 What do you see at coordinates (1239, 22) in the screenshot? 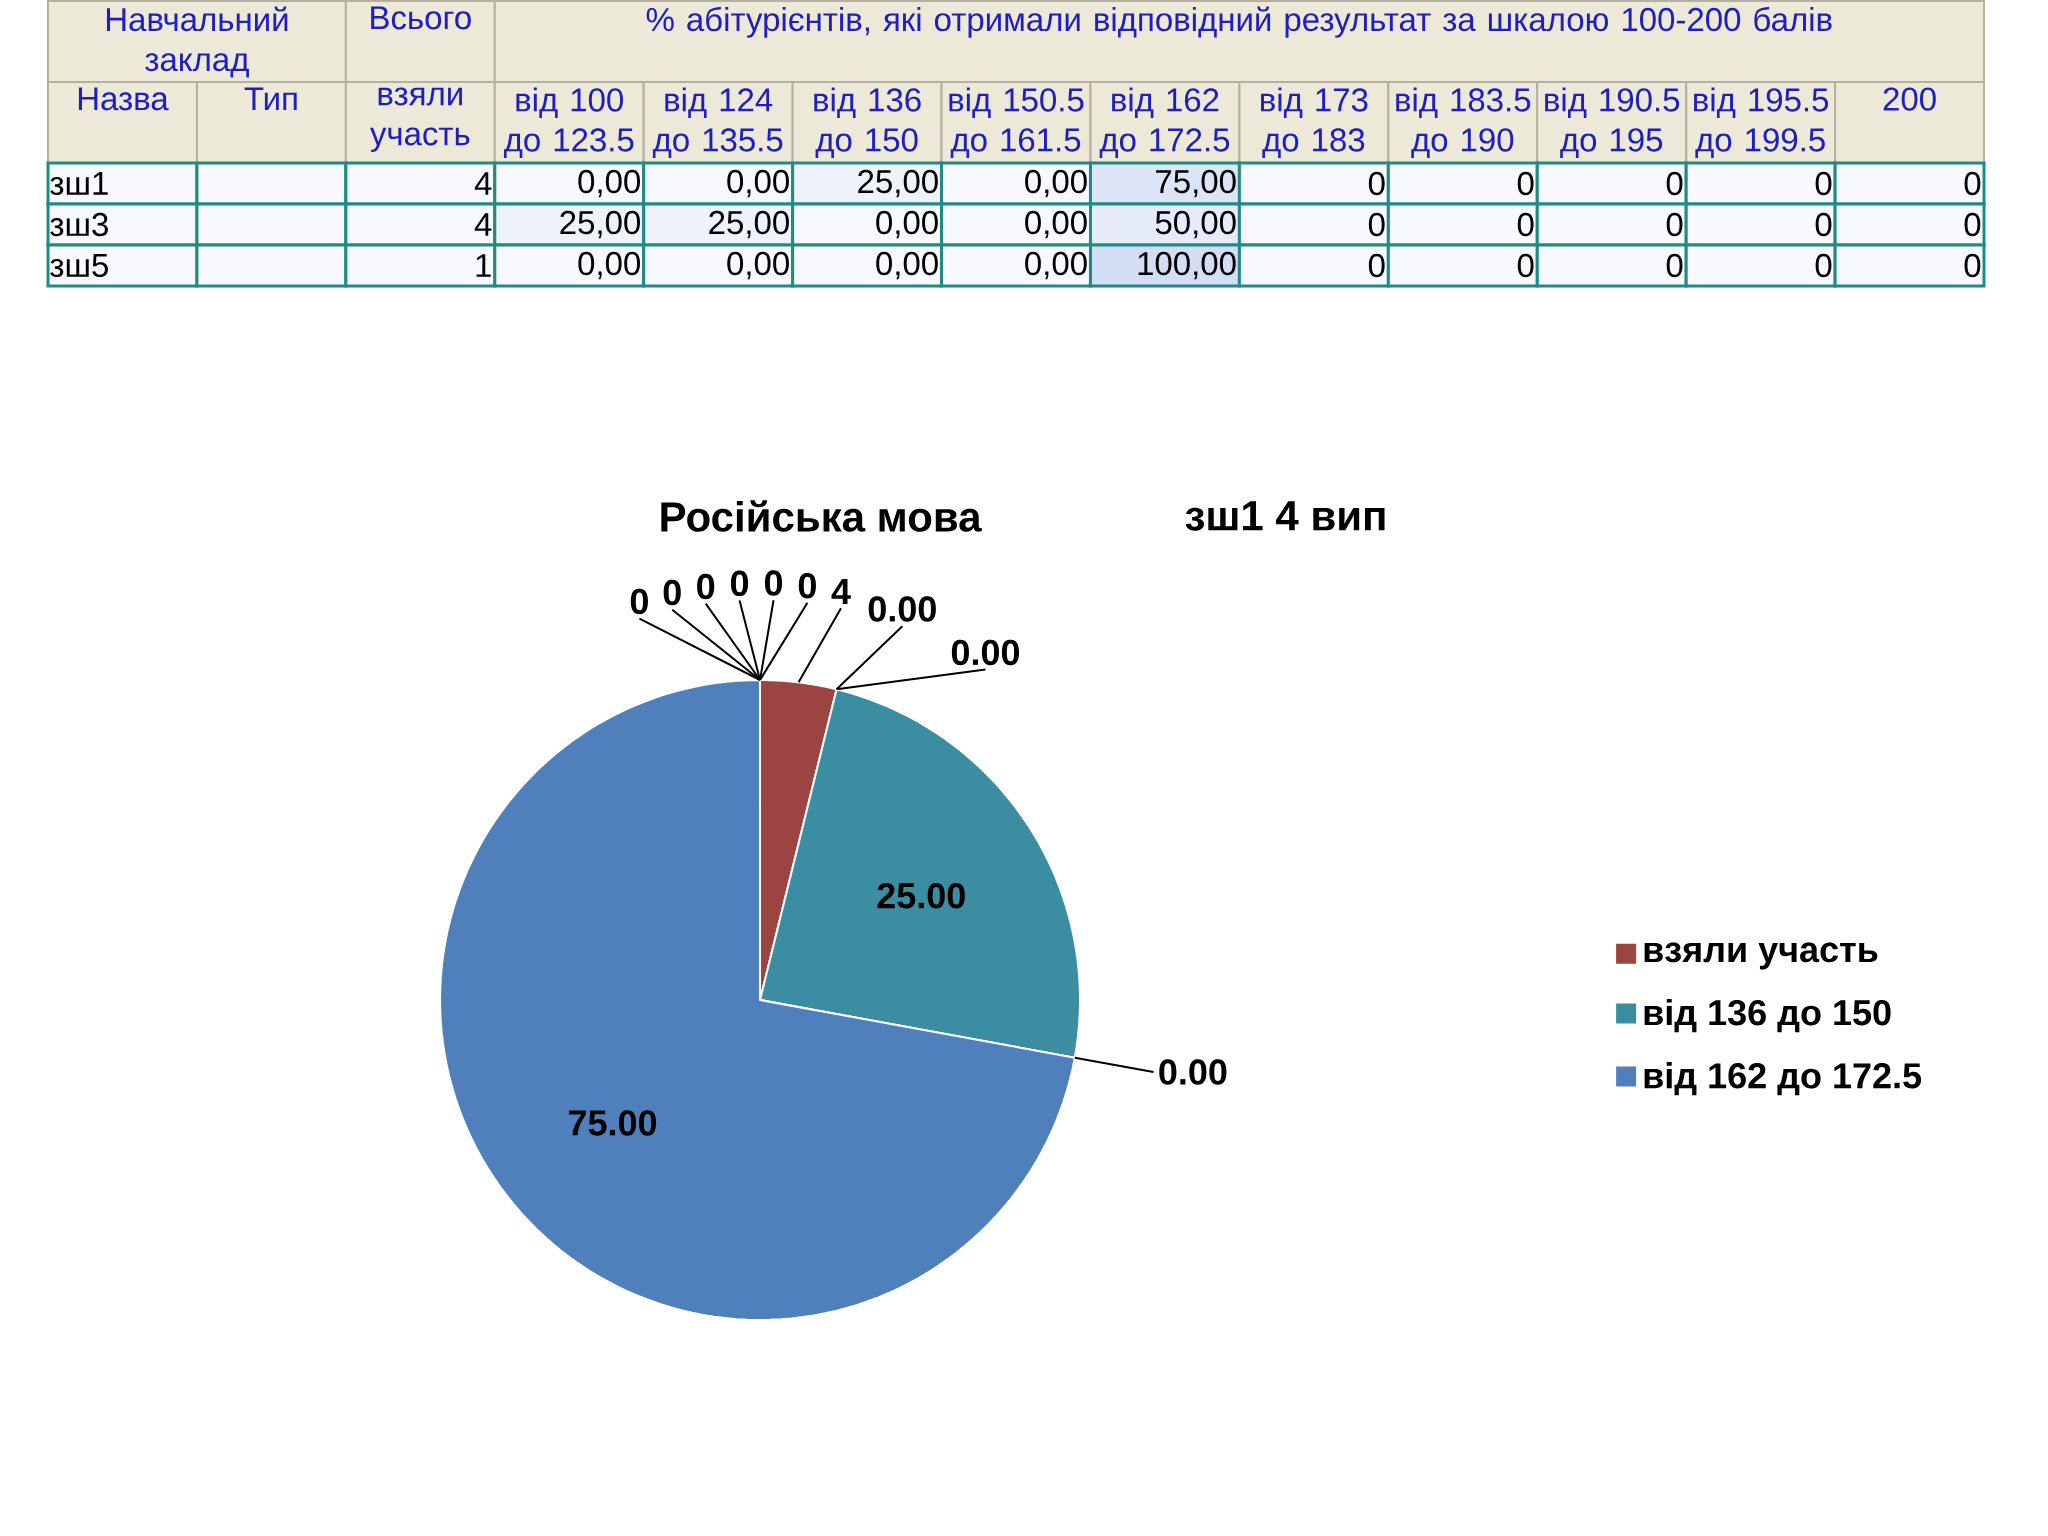
I see `text: % абітурієнтів, які отримали відповідний результат за шкалою 100-200 балів` at bounding box center [1239, 22].